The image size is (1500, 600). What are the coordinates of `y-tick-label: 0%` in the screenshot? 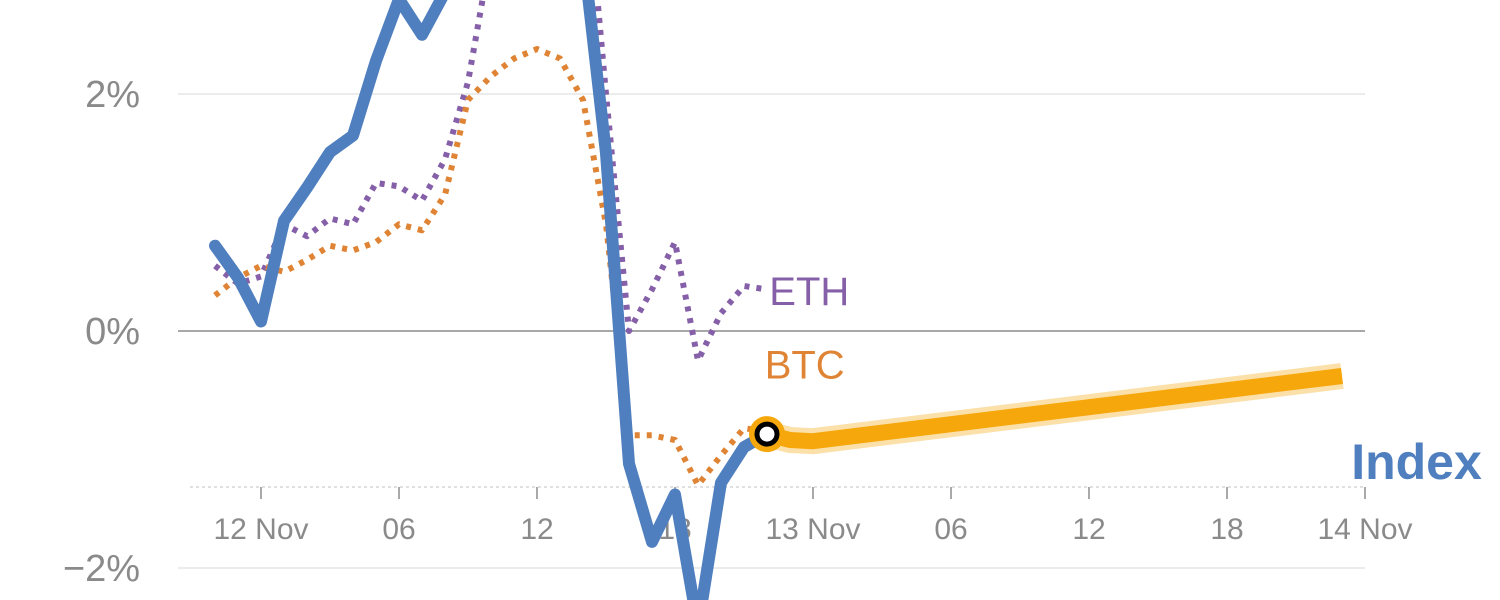 It's located at (112, 332).